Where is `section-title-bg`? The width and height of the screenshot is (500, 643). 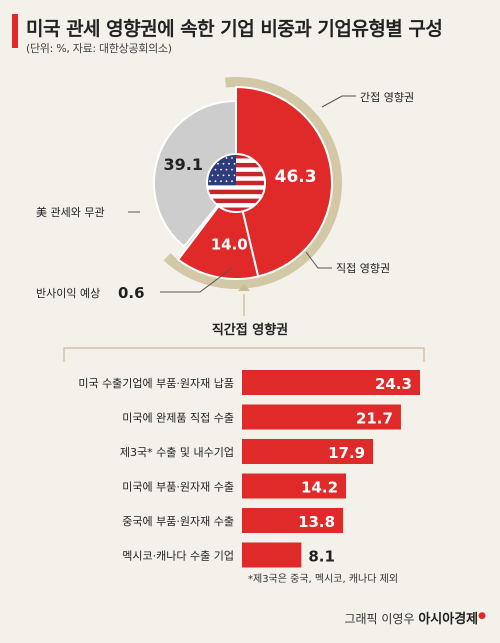
section-title-bg is located at coordinates (250, 329).